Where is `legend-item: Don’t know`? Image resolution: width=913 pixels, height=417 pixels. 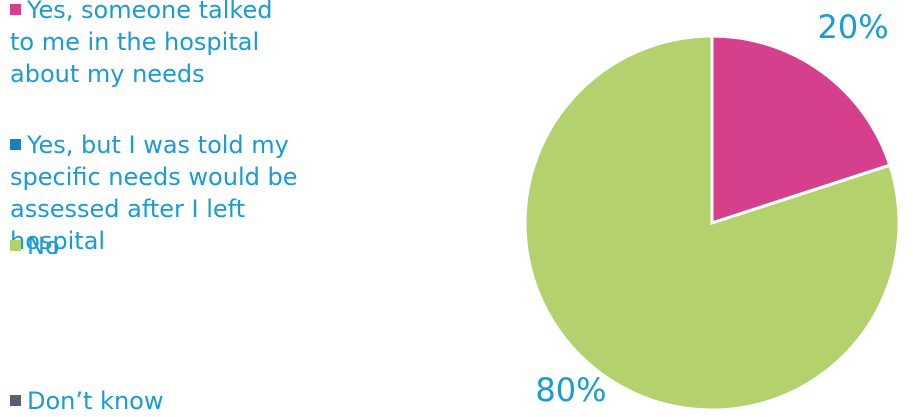 legend-item: Don’t know is located at coordinates (155, 401).